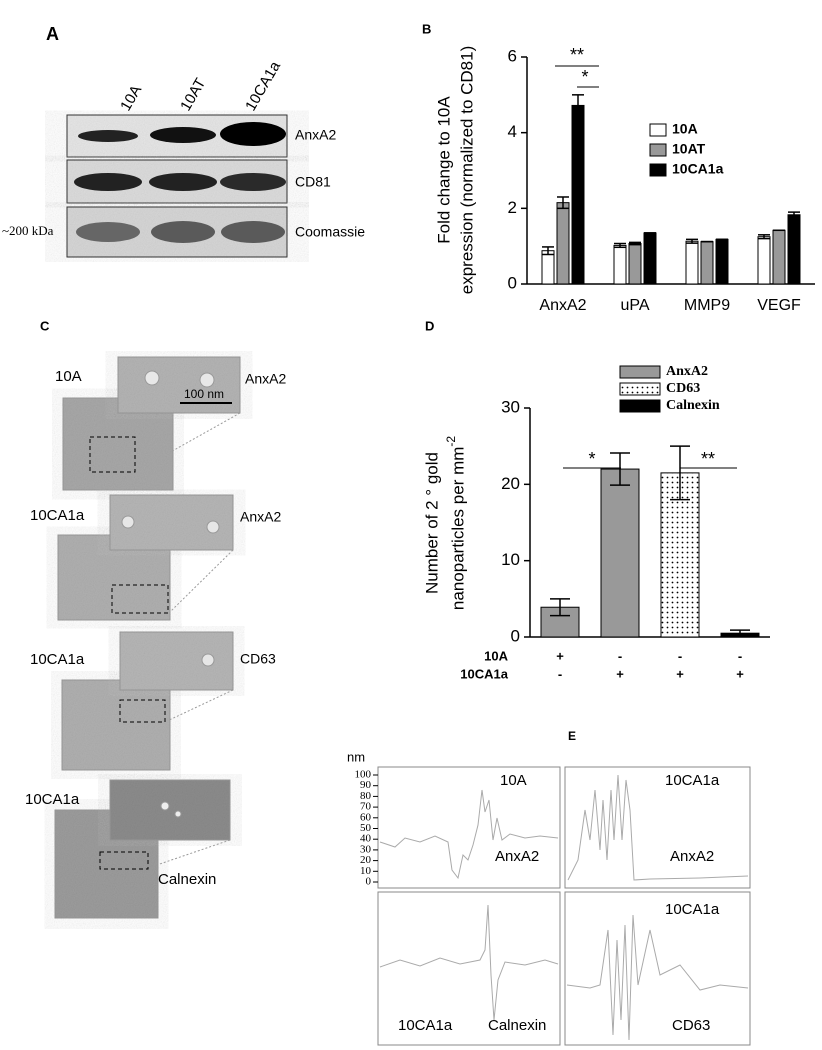 This screenshot has width=822, height=1050. I want to click on panel-letter: D, so click(429, 325).